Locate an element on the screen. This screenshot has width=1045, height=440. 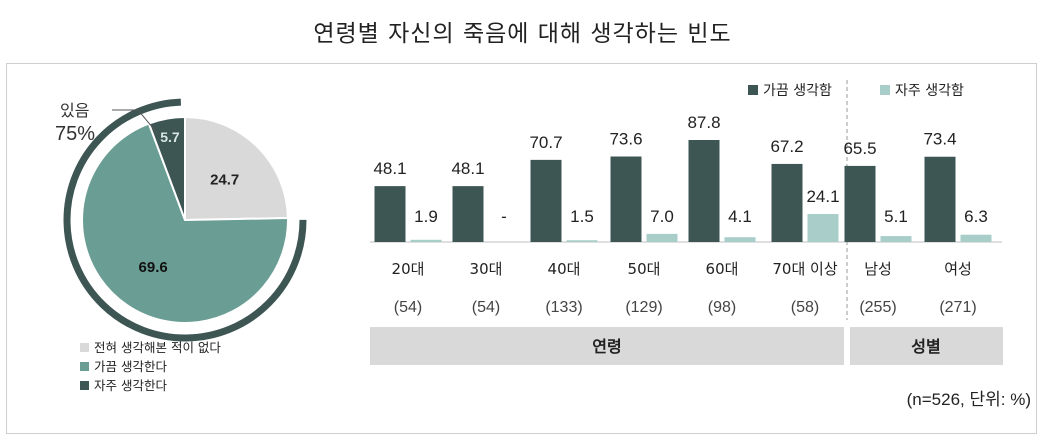
group-label-gender: 성별 is located at coordinates (925, 346).